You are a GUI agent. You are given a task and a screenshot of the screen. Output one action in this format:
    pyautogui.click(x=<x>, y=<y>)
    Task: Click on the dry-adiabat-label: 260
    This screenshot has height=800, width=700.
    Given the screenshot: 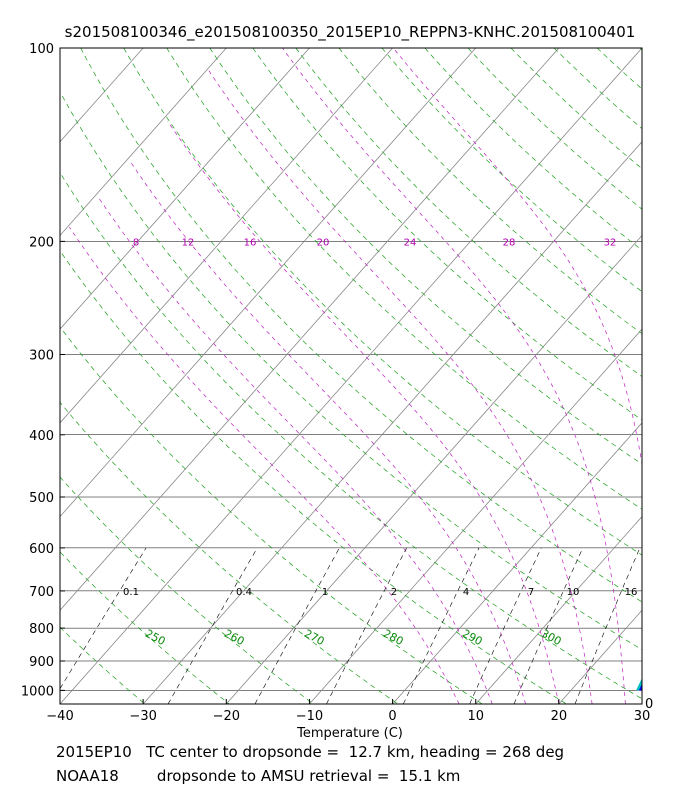 What is the action you would take?
    pyautogui.click(x=234, y=637)
    